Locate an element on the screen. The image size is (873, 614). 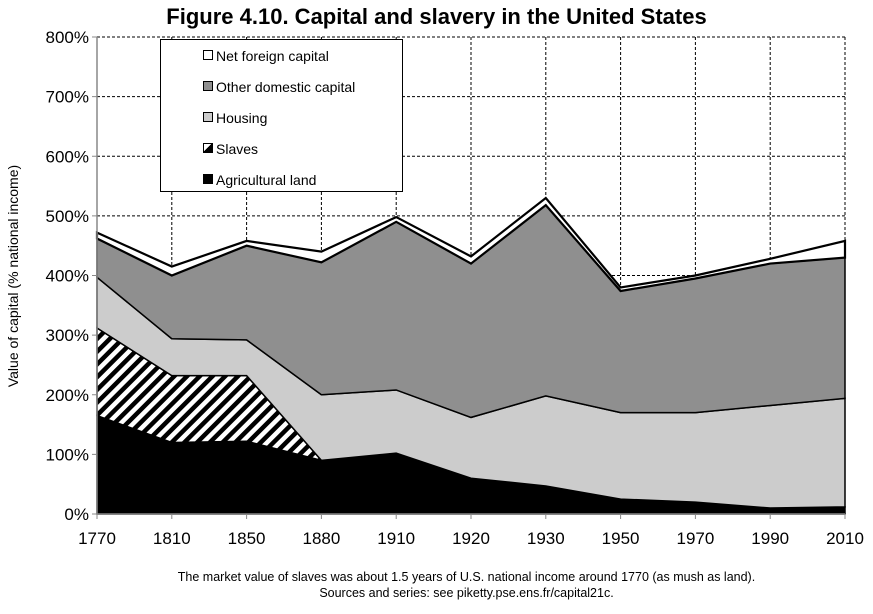
x-tick-label: 1950 is located at coordinates (621, 538).